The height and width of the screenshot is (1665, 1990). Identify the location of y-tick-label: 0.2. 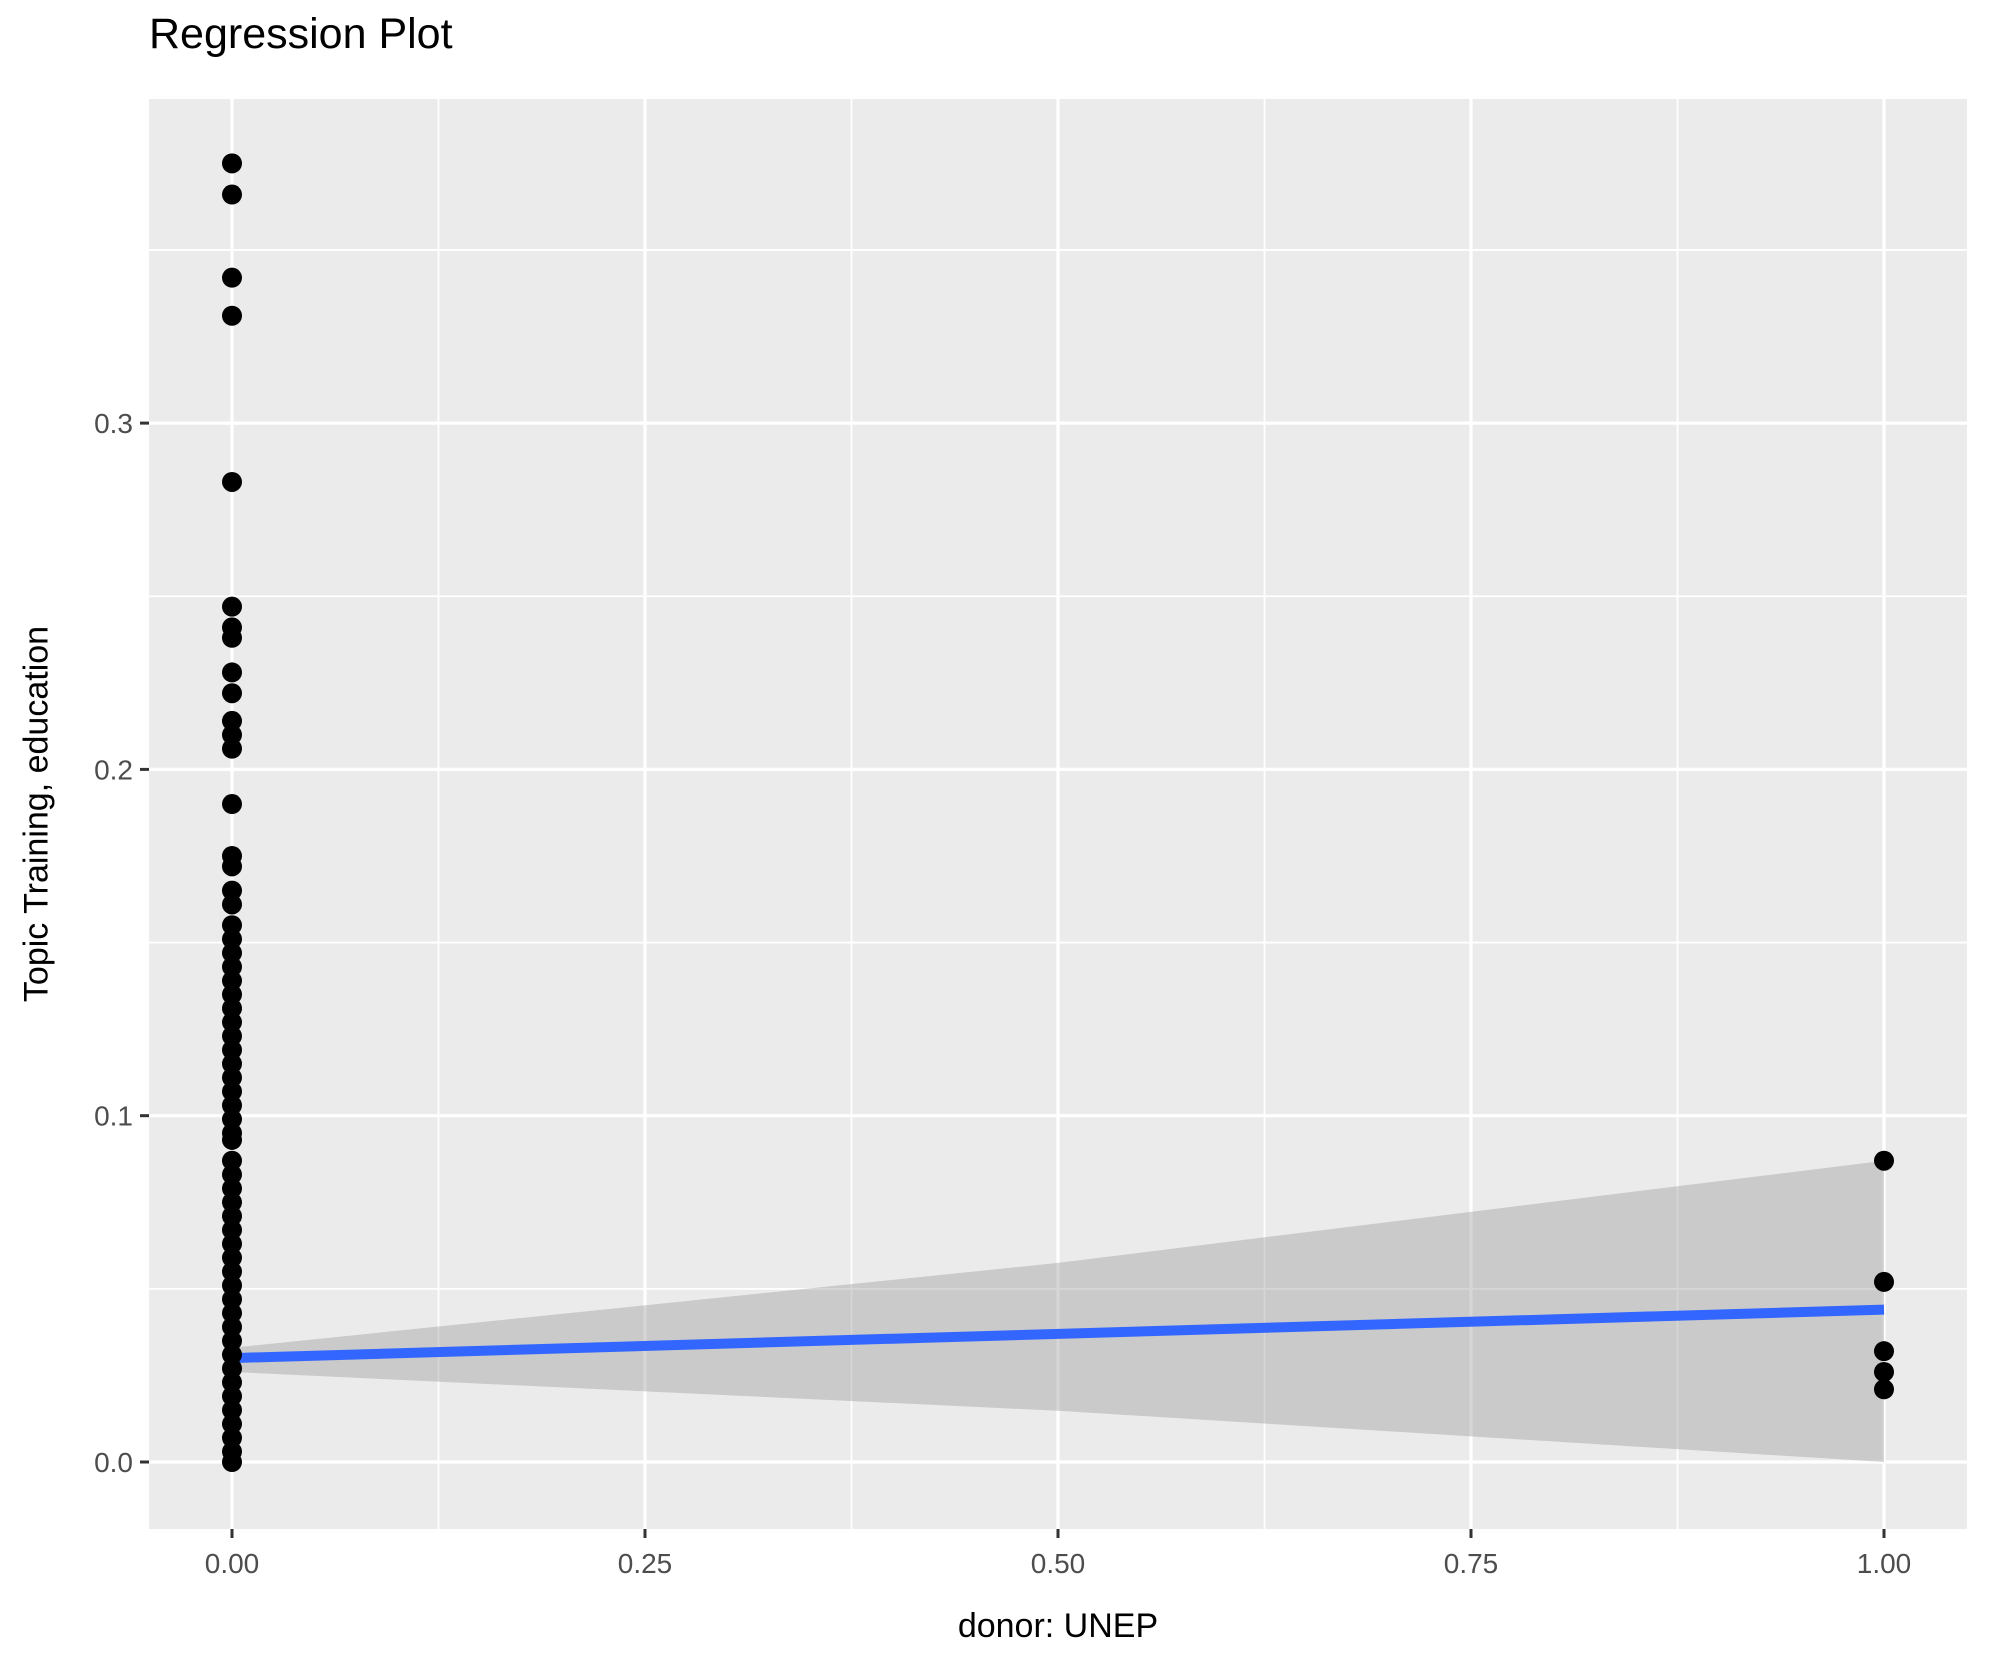
(113, 769).